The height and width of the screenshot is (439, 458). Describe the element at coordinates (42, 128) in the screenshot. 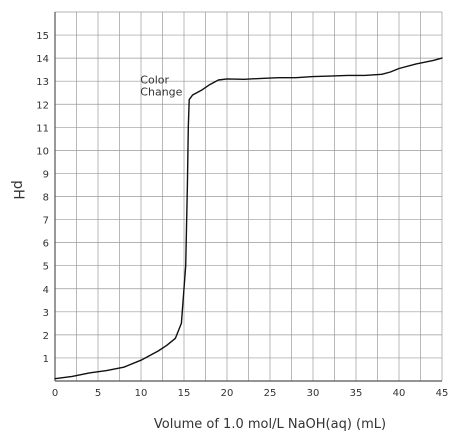

I see `y-tick-label: 11` at that location.